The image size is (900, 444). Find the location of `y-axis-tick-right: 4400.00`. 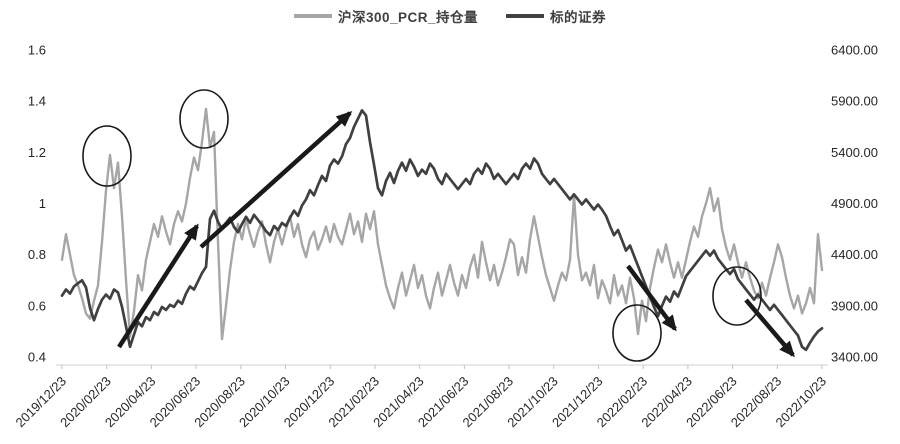

y-axis-tick-right: 4400.00 is located at coordinates (854, 254).